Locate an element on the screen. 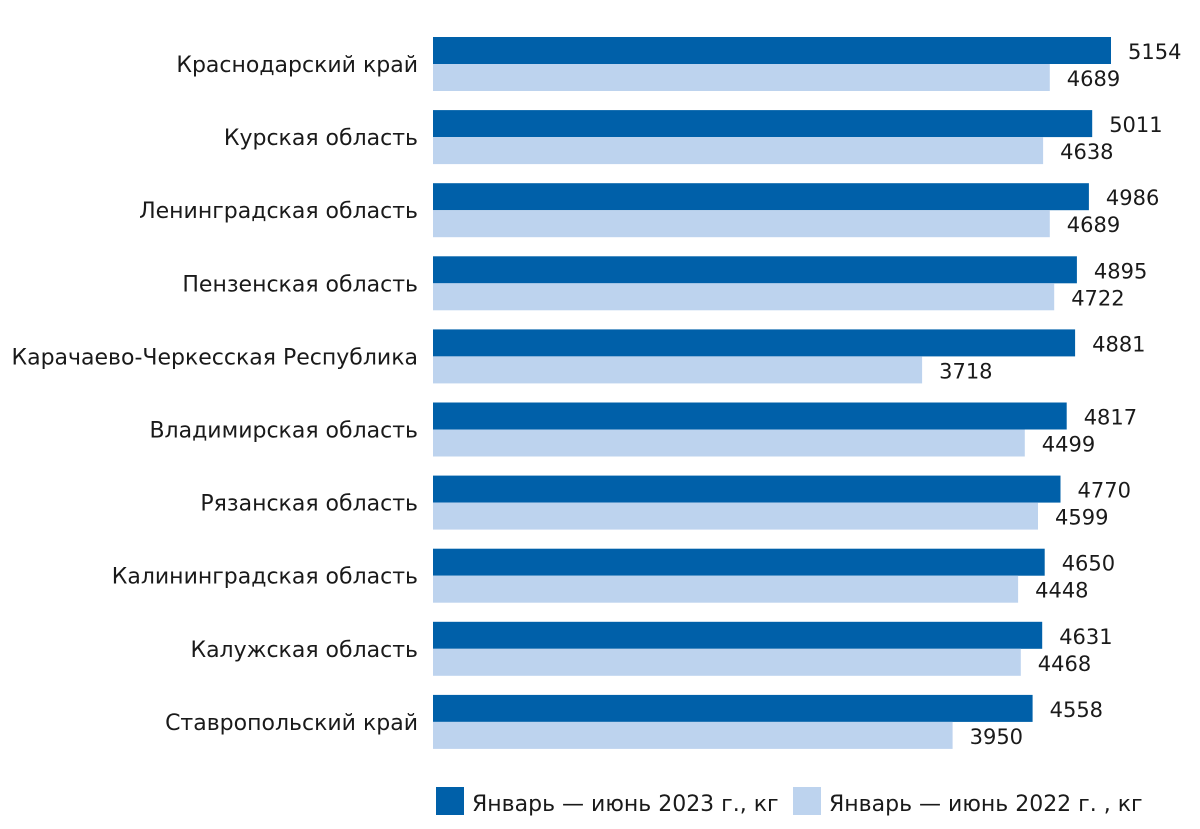 This screenshot has height=829, width=1200. category-label: Рязанская область is located at coordinates (309, 504).